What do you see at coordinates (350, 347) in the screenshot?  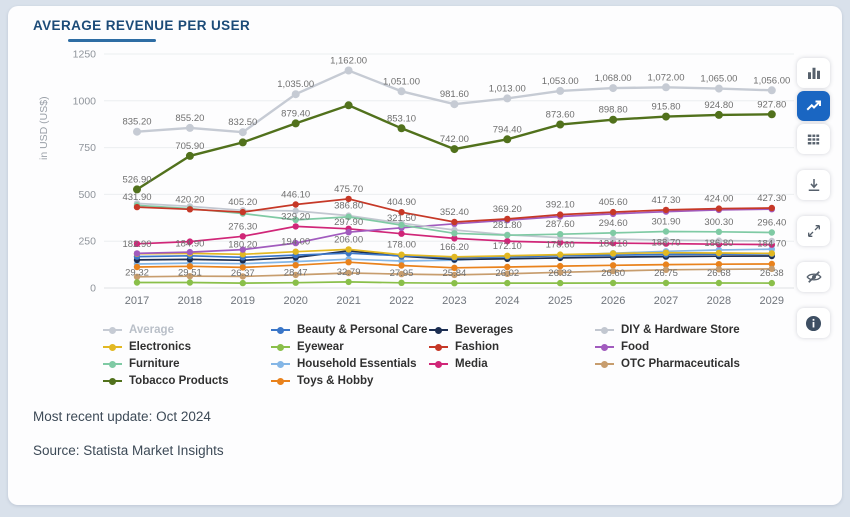 I see `legend-item-eyewear: Eyewear` at bounding box center [350, 347].